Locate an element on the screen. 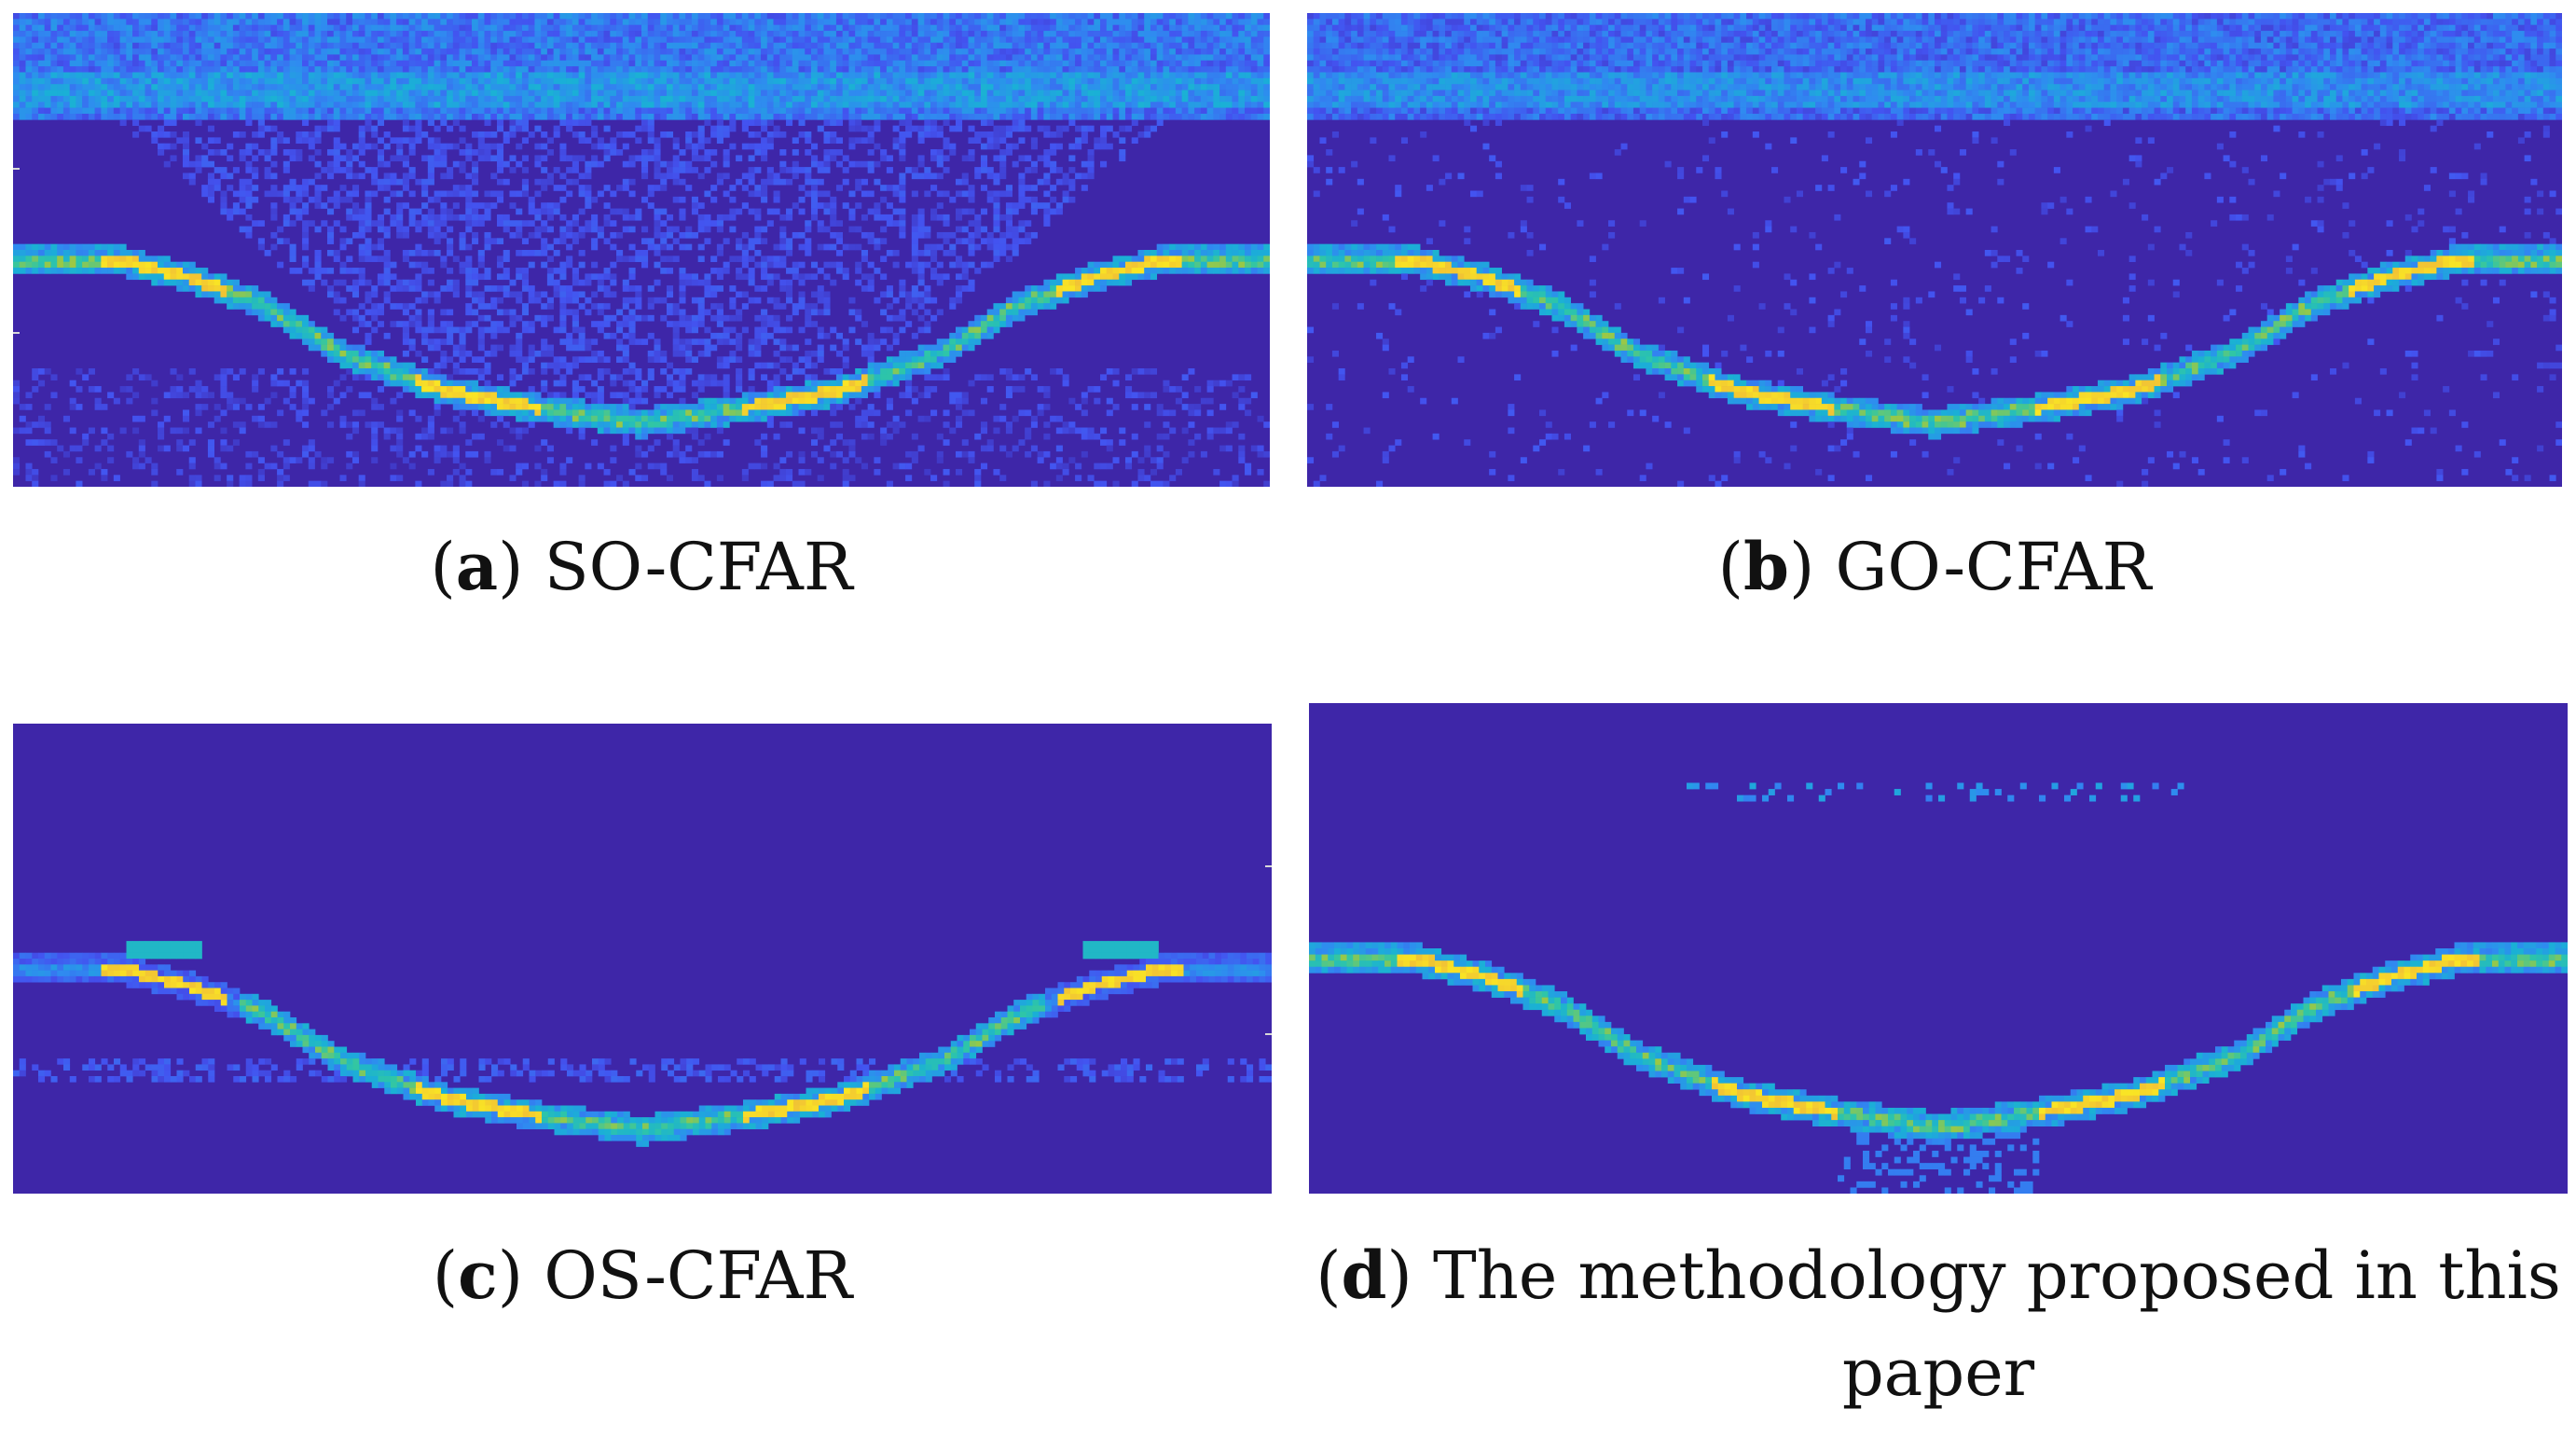 This screenshot has height=1437, width=2576. caption-c-label: OS-CFAR is located at coordinates (698, 1275).